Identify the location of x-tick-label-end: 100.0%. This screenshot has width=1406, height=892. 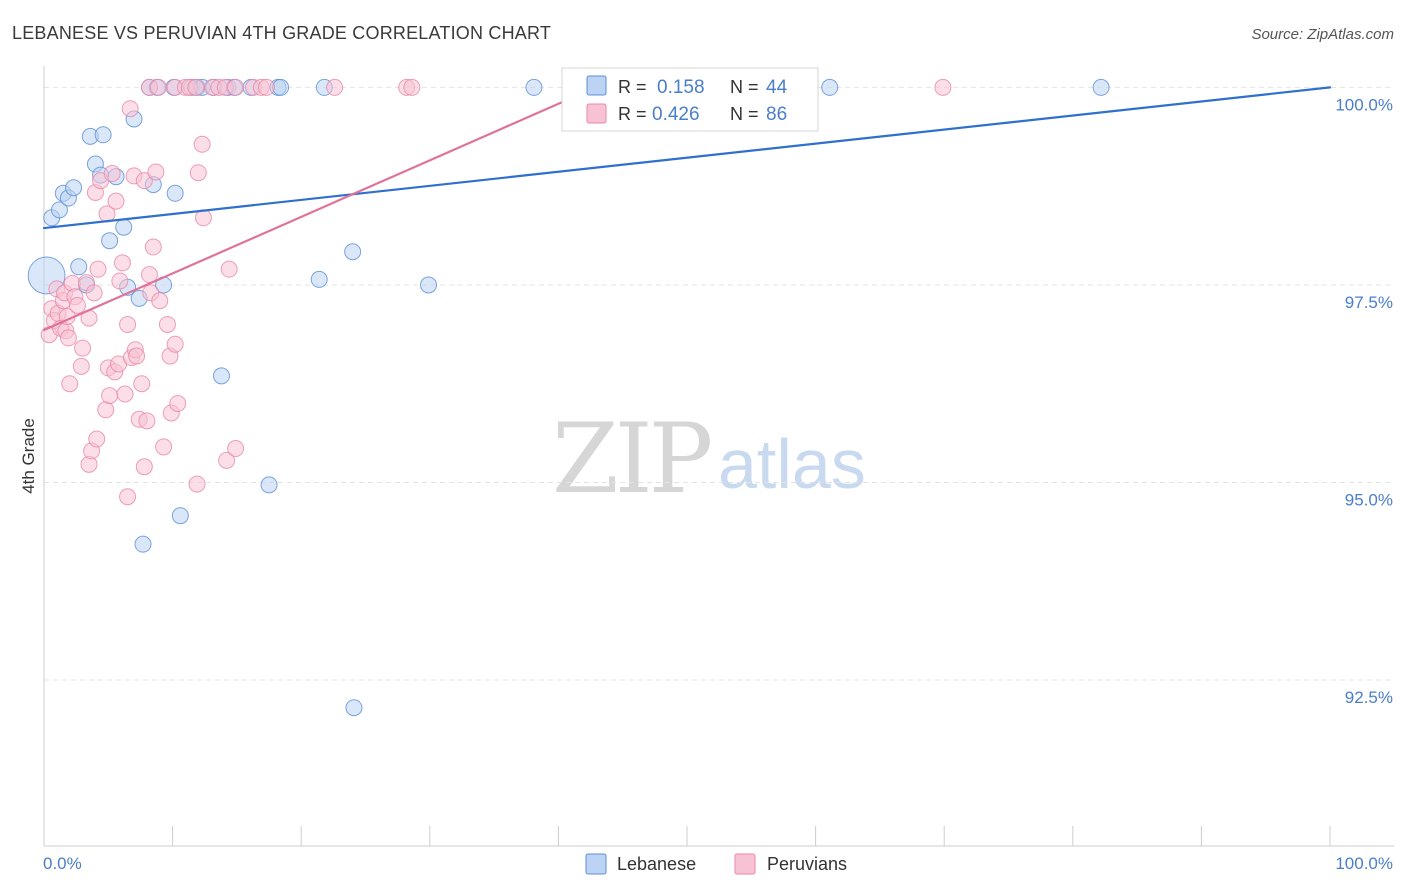
(1364, 863).